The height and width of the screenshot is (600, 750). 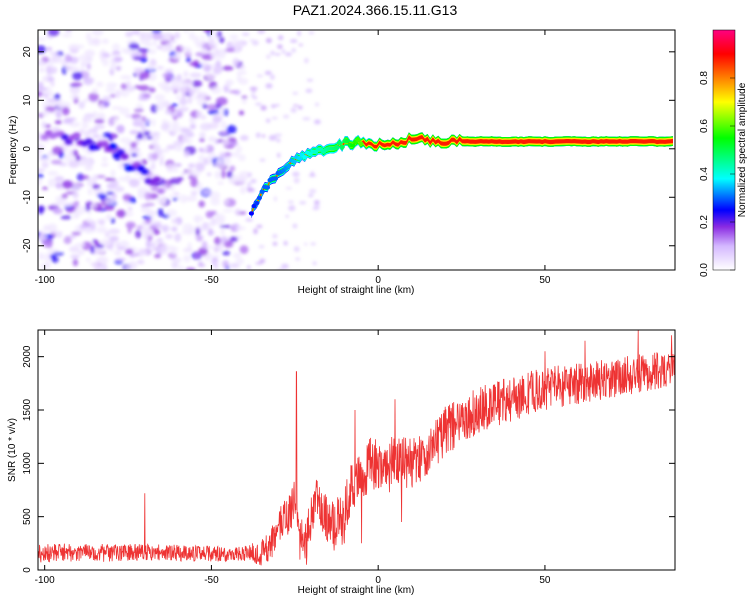 I want to click on colorbar-tick-label: 0.6, so click(x=704, y=126).